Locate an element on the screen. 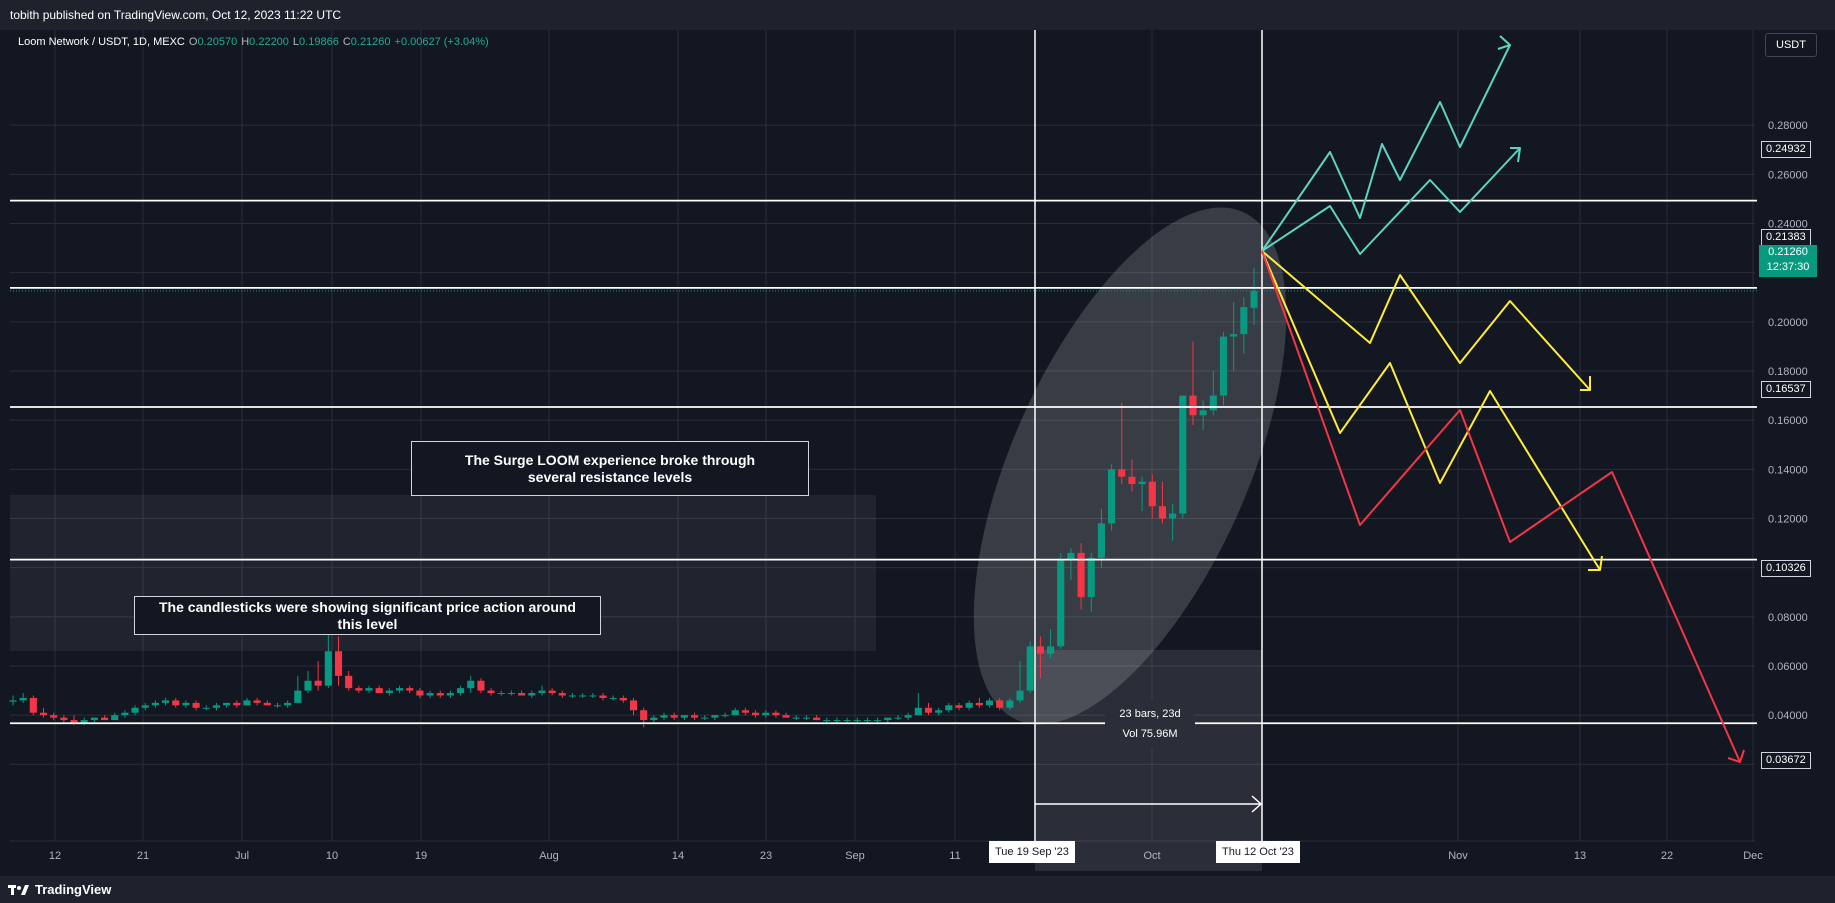 This screenshot has width=1835, height=903. y-tick-label: 0.14000 is located at coordinates (1788, 470).